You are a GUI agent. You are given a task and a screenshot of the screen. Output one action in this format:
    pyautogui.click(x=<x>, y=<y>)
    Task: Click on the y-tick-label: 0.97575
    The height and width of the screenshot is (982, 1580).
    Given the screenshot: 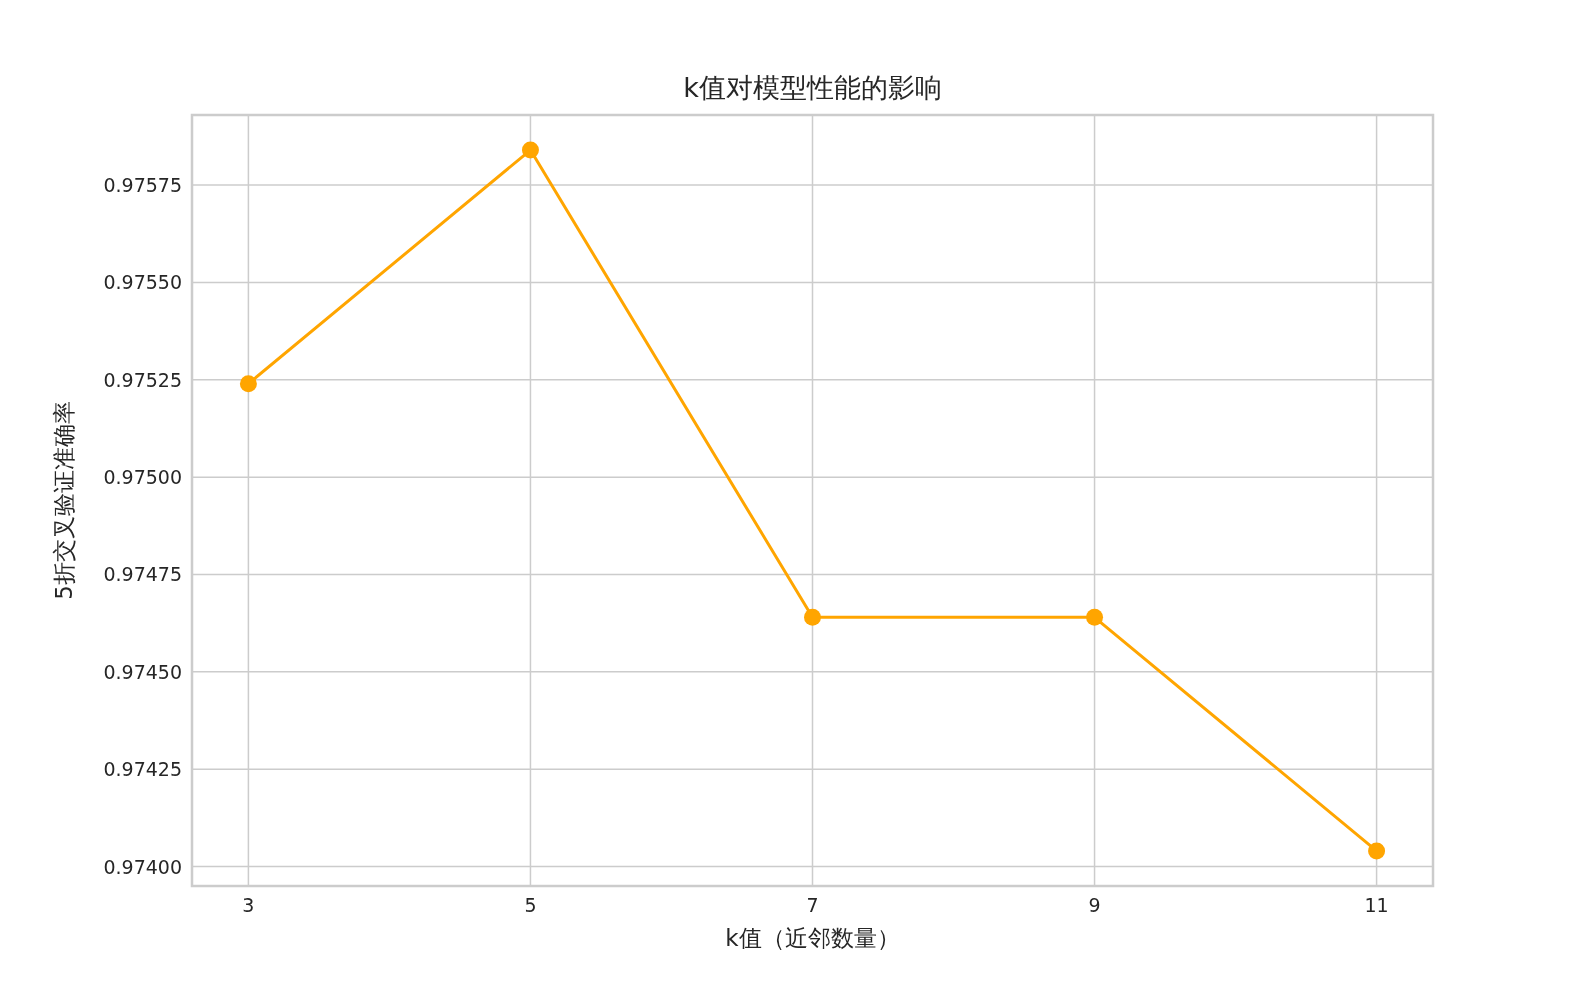 What is the action you would take?
    pyautogui.click(x=142, y=185)
    